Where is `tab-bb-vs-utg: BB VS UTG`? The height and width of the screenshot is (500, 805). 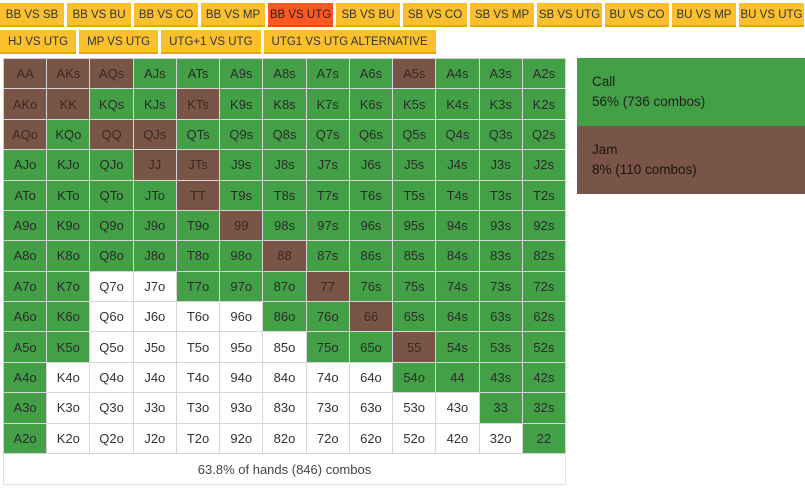
tab-bb-vs-utg: BB VS UTG is located at coordinates (300, 15).